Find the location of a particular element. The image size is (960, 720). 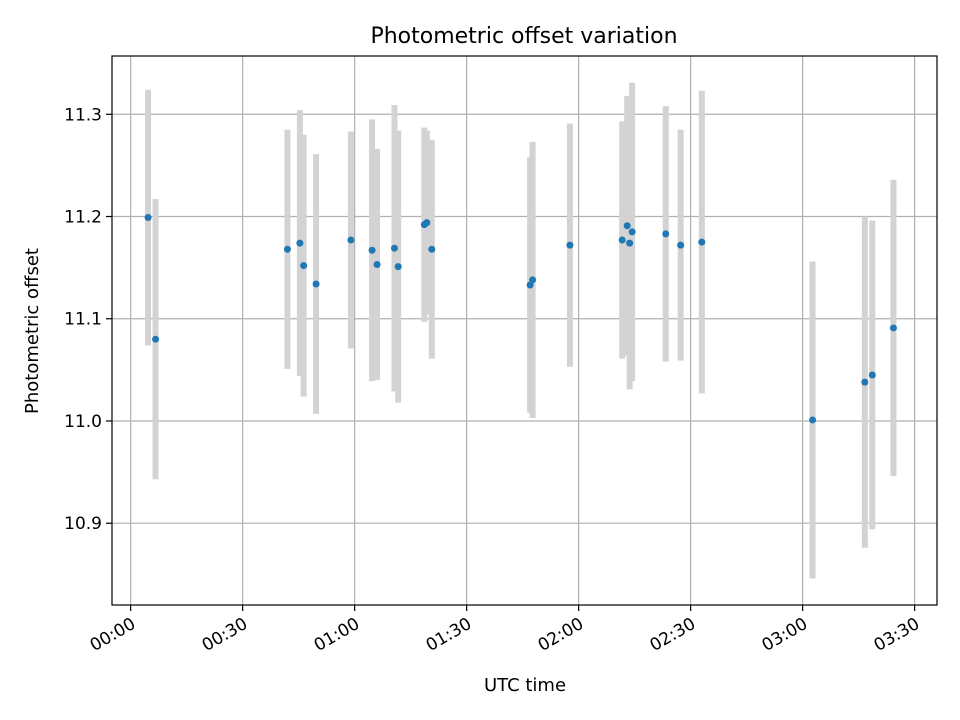

chart-title: Photometric offset variation is located at coordinates (523, 36).